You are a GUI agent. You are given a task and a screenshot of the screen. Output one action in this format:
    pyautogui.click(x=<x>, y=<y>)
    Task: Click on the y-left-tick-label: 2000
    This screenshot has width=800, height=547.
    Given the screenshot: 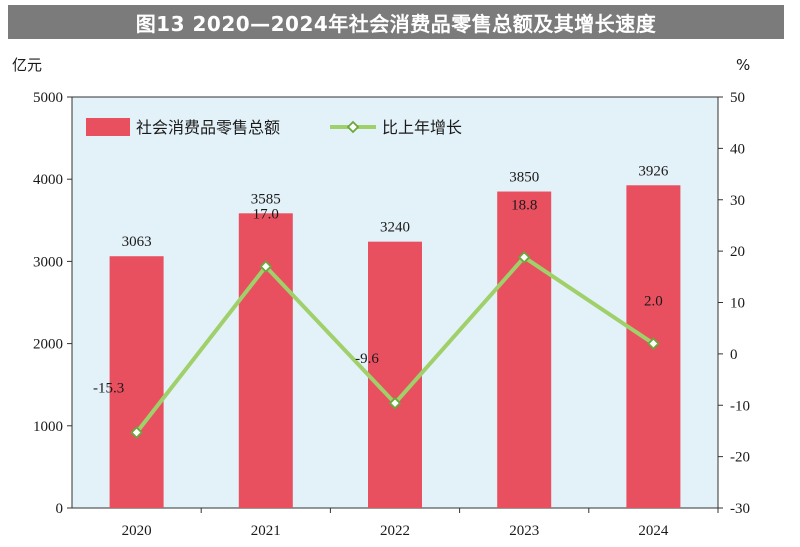 What is the action you would take?
    pyautogui.click(x=48, y=345)
    